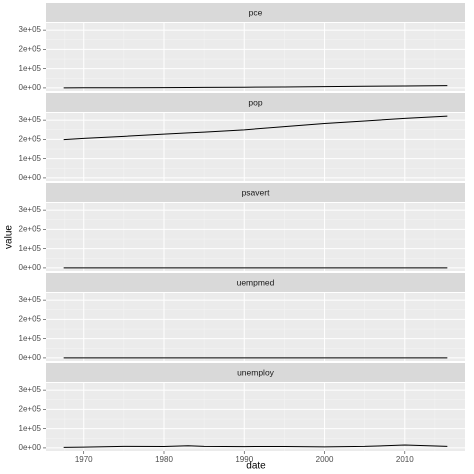  What do you see at coordinates (244, 459) in the screenshot?
I see `x-tick-label: 1990` at bounding box center [244, 459].